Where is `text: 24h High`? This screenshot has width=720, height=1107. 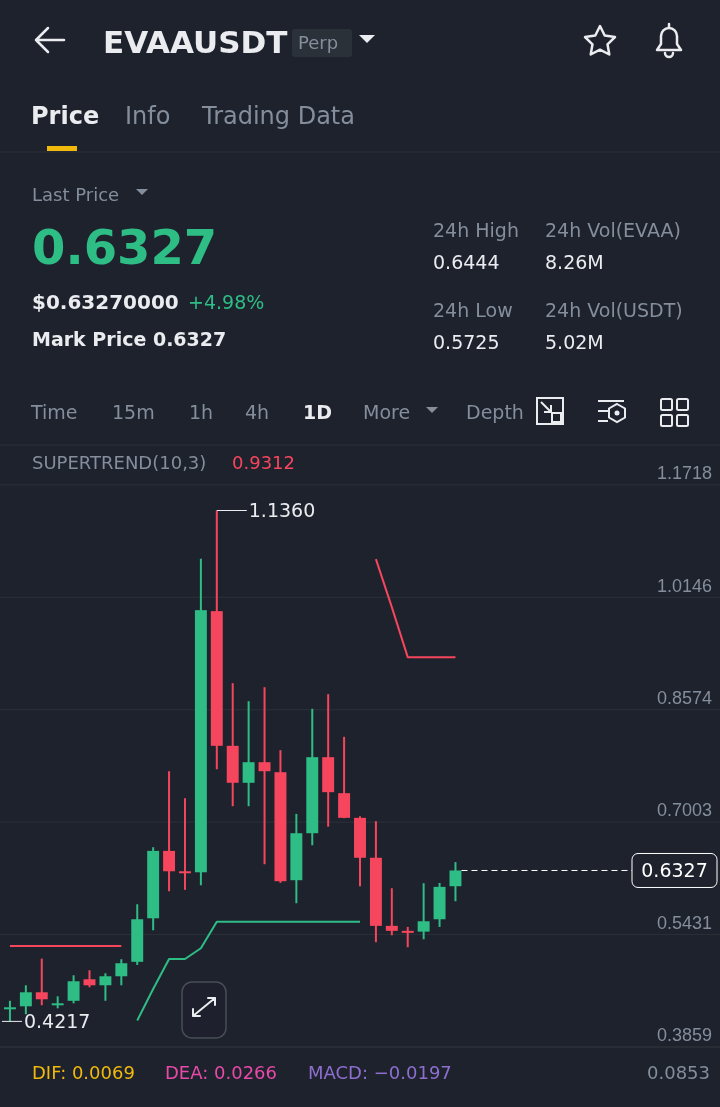 text: 24h High is located at coordinates (476, 230).